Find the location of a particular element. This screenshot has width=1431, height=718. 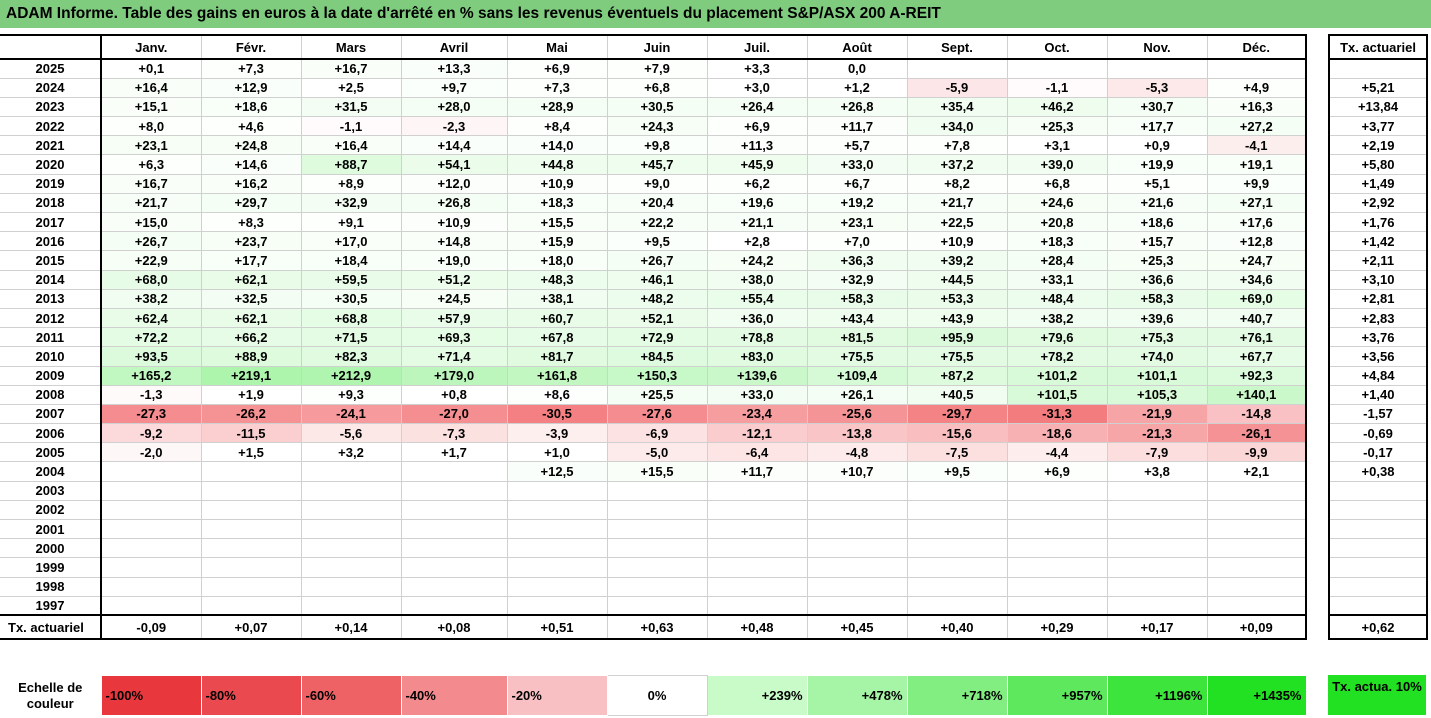

color-scale-swatch: +478% is located at coordinates (857, 695).